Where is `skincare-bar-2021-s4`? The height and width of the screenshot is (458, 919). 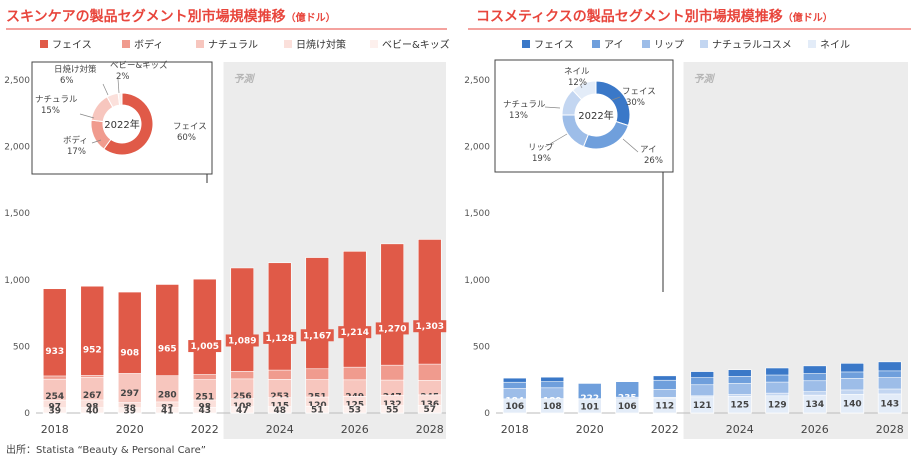
skincare-bar-2021-s4 is located at coordinates (167, 410).